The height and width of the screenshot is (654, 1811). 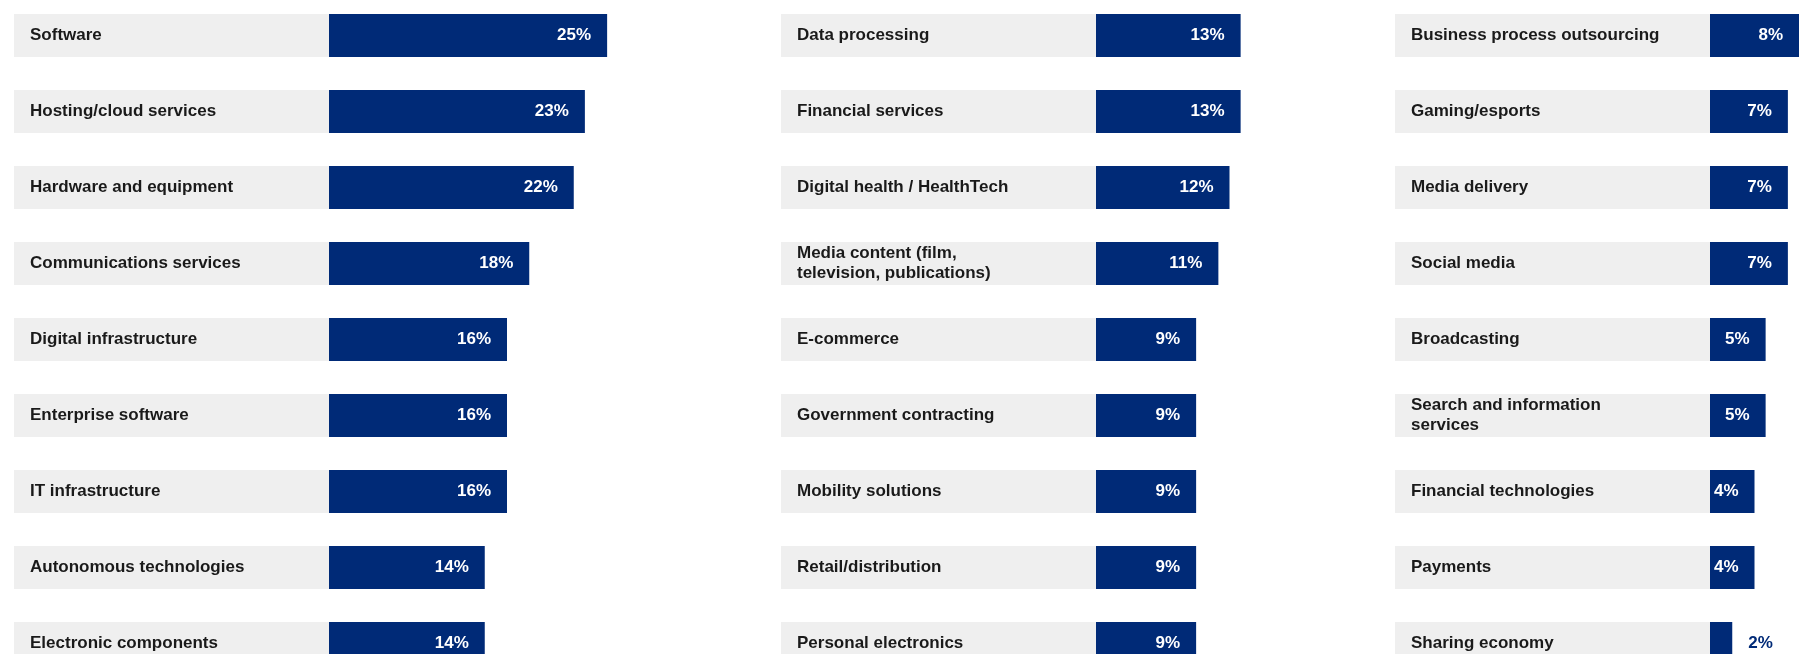 I want to click on y-tick-label: Social media, so click(x=1463, y=262).